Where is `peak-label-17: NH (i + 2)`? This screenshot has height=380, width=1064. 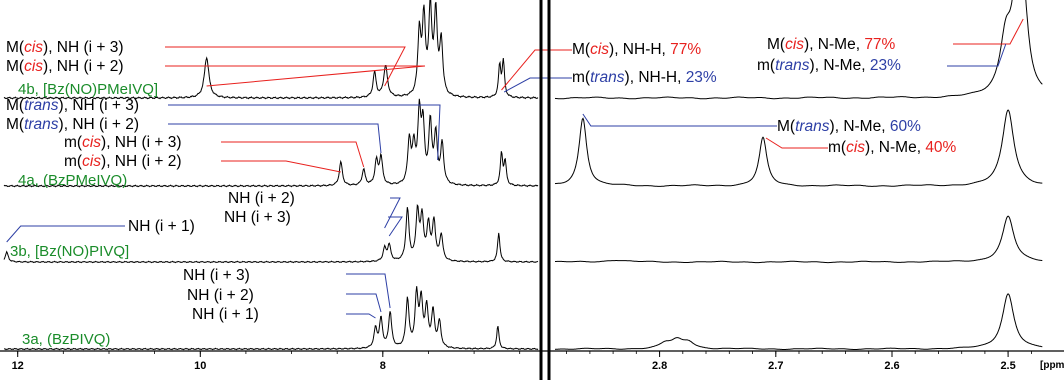
peak-label-17: NH (i + 2) is located at coordinates (220, 295).